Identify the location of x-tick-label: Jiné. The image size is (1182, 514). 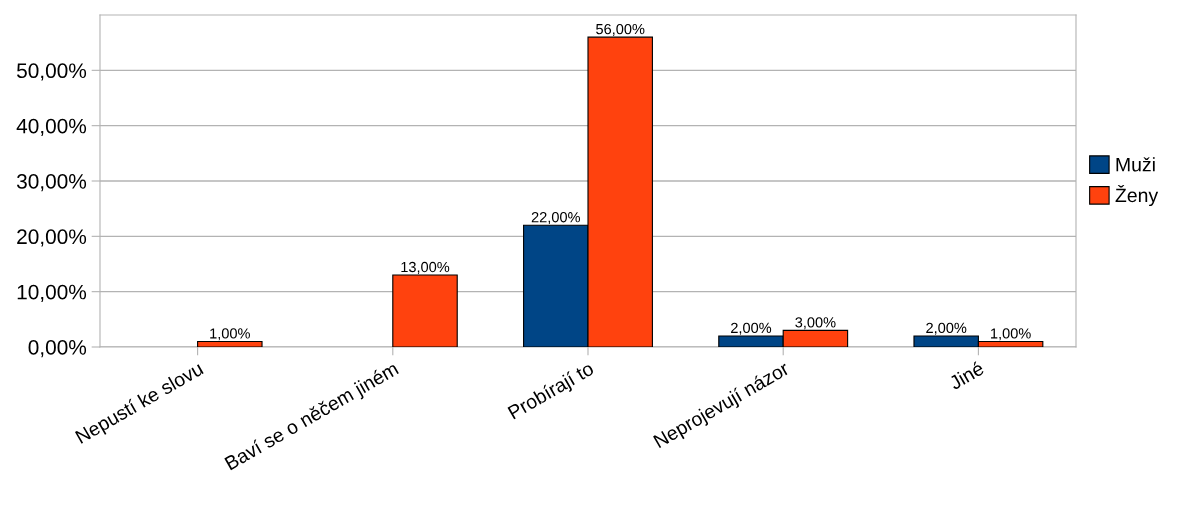
(966, 375).